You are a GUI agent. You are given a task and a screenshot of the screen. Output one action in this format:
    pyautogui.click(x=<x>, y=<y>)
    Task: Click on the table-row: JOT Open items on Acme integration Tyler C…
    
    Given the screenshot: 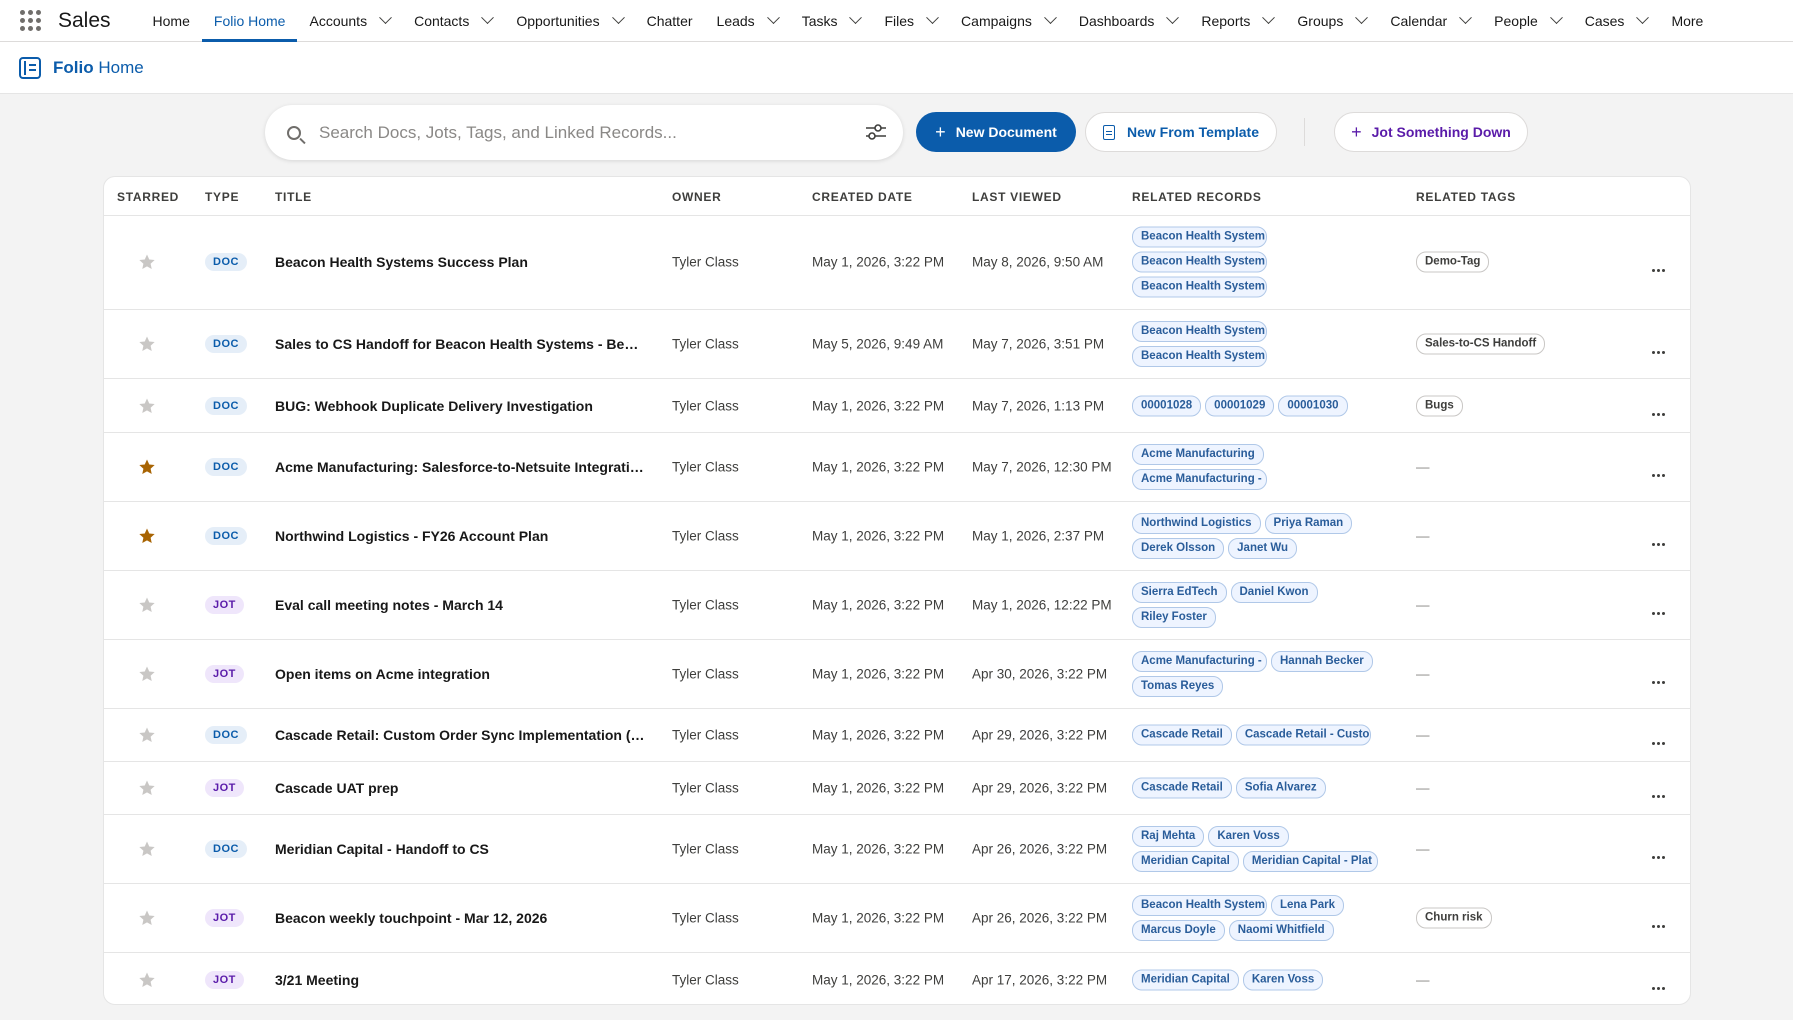 What is the action you would take?
    pyautogui.click(x=897, y=674)
    